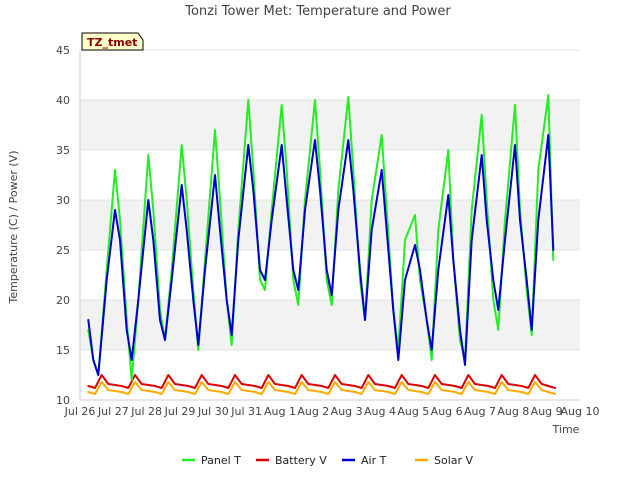 Image resolution: width=640 pixels, height=480 pixels. Describe the element at coordinates (13, 227) in the screenshot. I see `y-axis-label: Temperature (C) / Power (V)` at that location.